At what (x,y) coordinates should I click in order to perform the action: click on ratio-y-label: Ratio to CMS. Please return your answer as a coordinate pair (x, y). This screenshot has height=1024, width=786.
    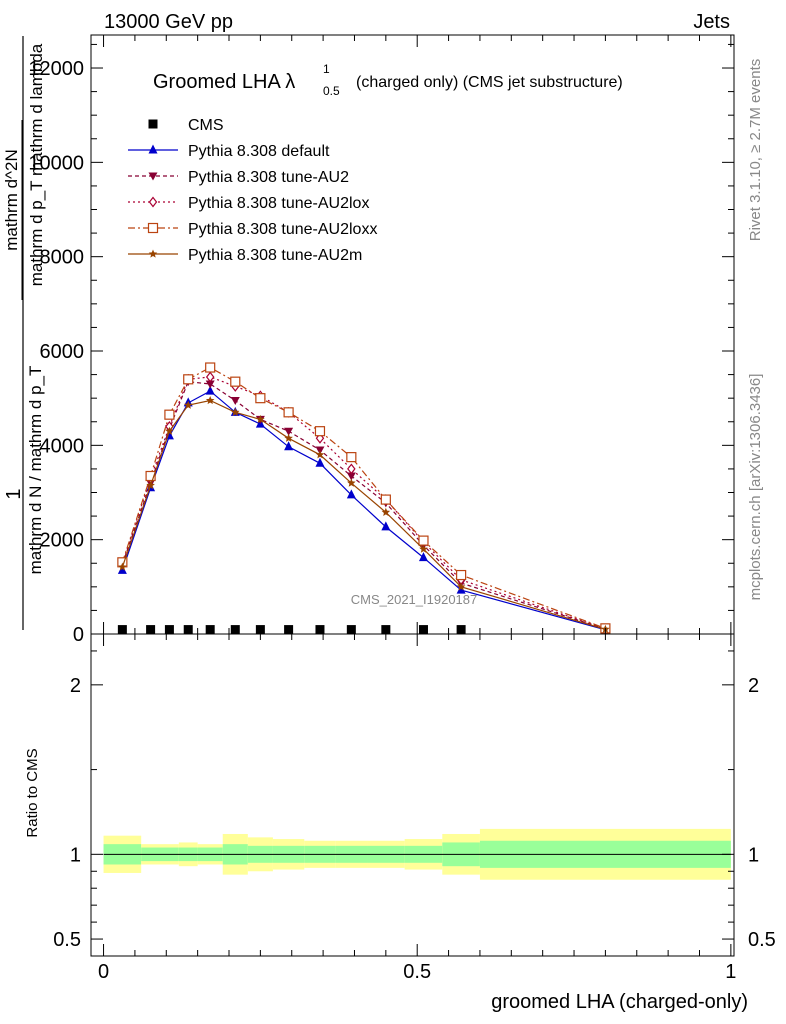
    Looking at the image, I should click on (32, 792).